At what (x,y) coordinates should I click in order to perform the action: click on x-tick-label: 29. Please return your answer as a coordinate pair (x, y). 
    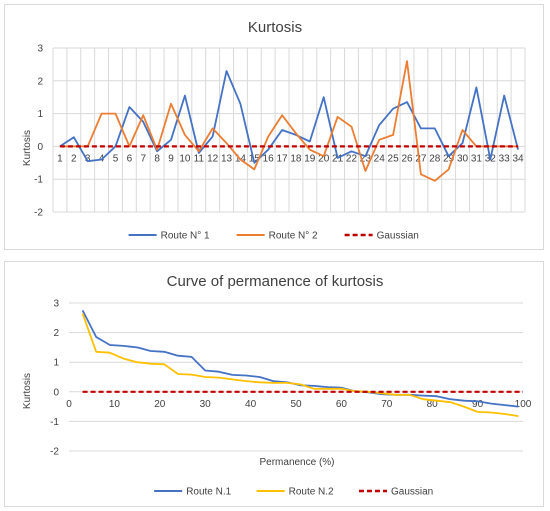
    Looking at the image, I should click on (449, 158).